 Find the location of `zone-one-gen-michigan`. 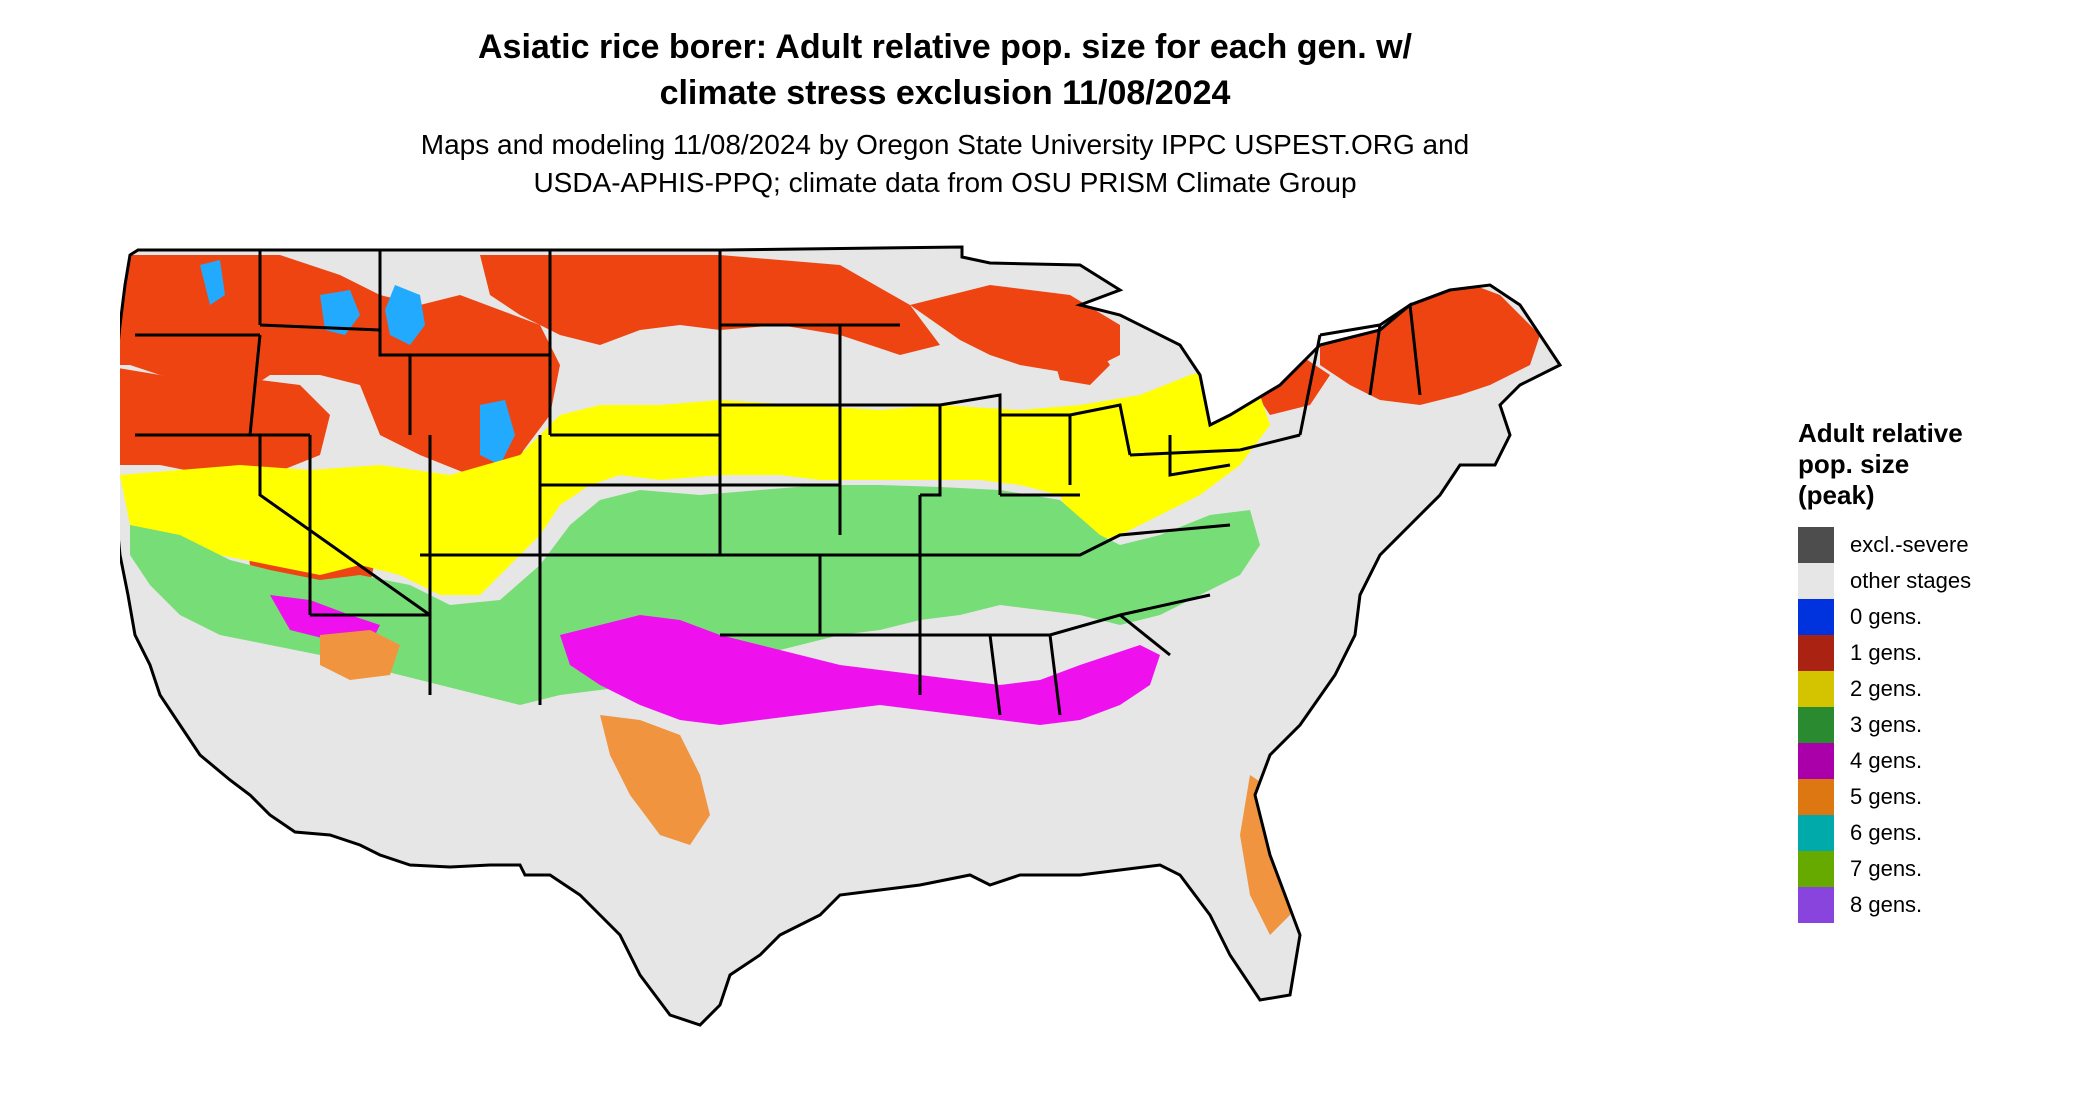

zone-one-gen-michigan is located at coordinates (1080, 360).